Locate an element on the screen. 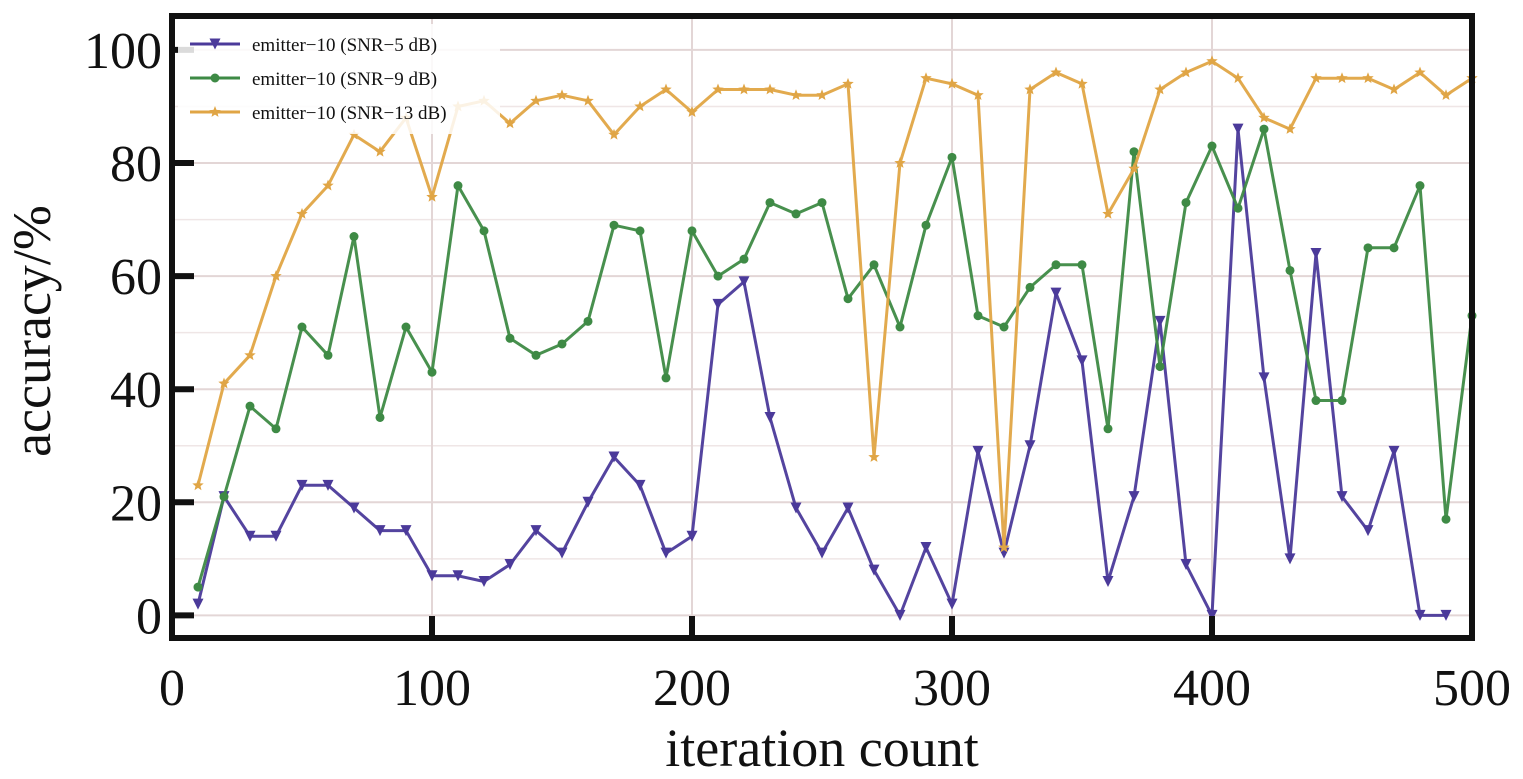 The height and width of the screenshot is (779, 1523). x-axis-title: iteration count is located at coordinates (821, 748).